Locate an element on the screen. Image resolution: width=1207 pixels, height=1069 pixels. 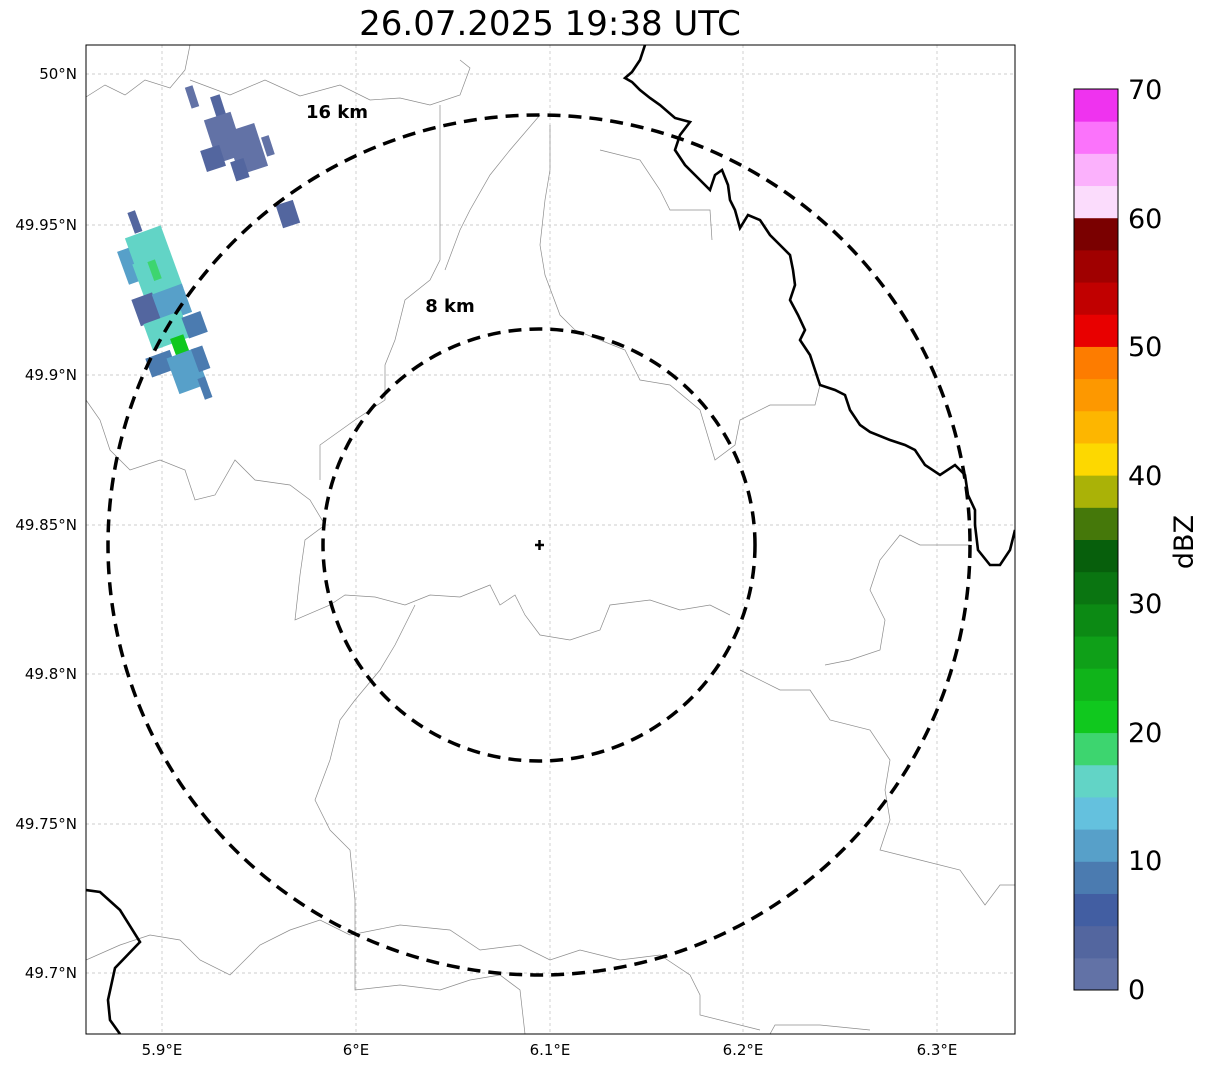
lat-tick-label: 49.85°N is located at coordinates (46, 525).